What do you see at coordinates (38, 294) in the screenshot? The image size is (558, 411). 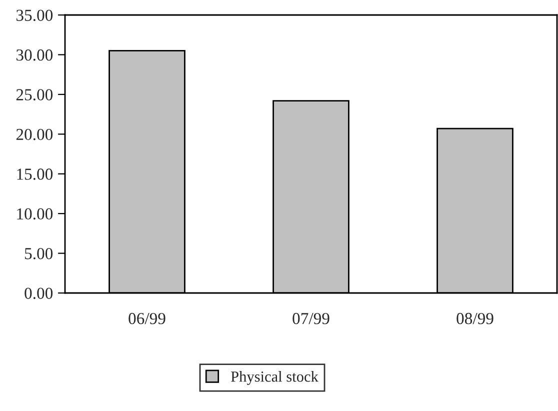 I see `y-tick-label: 0.00` at bounding box center [38, 294].